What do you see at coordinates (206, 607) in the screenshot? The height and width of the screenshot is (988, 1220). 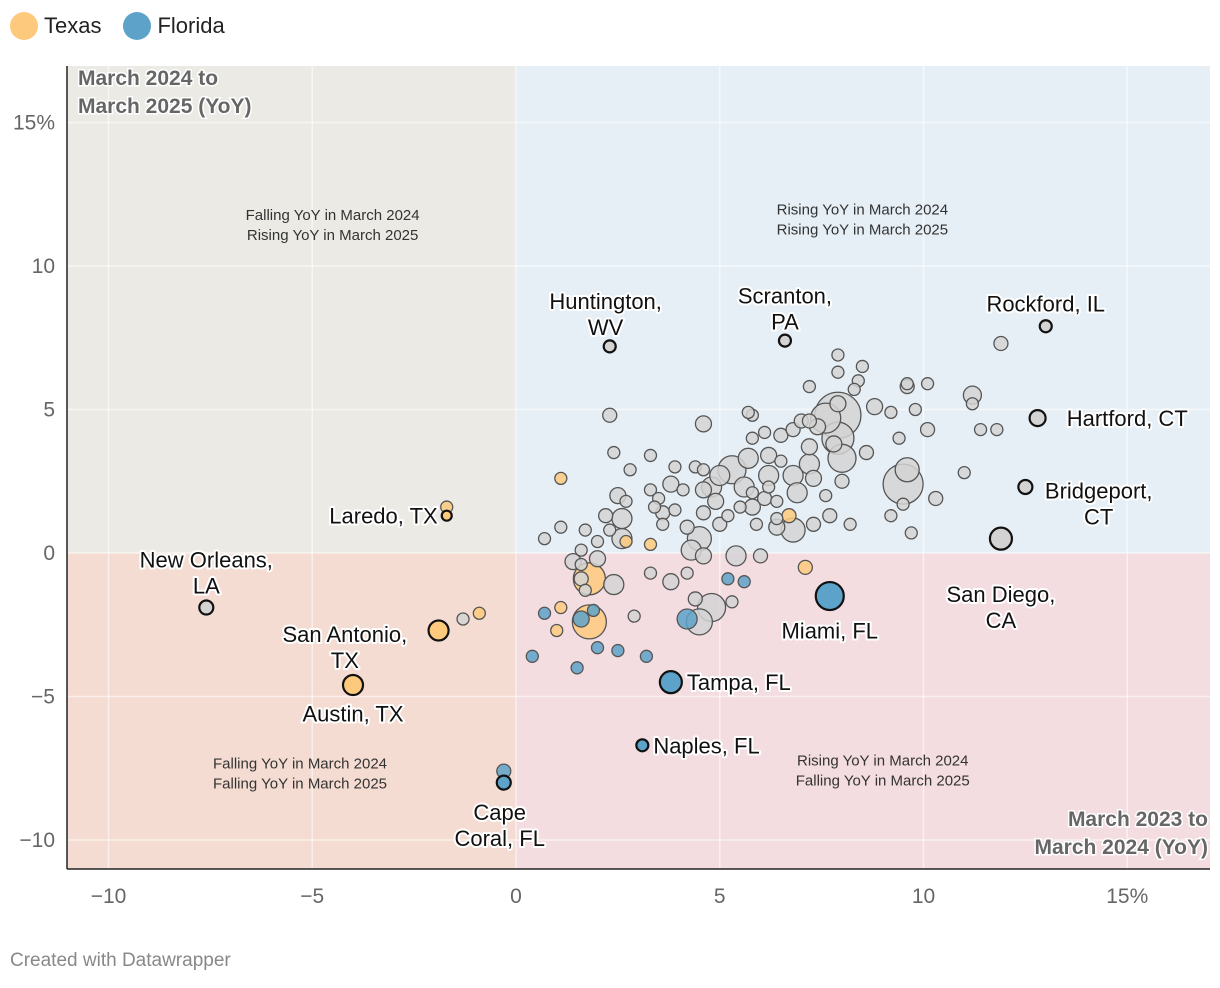 I see `point-new-orleans-la` at bounding box center [206, 607].